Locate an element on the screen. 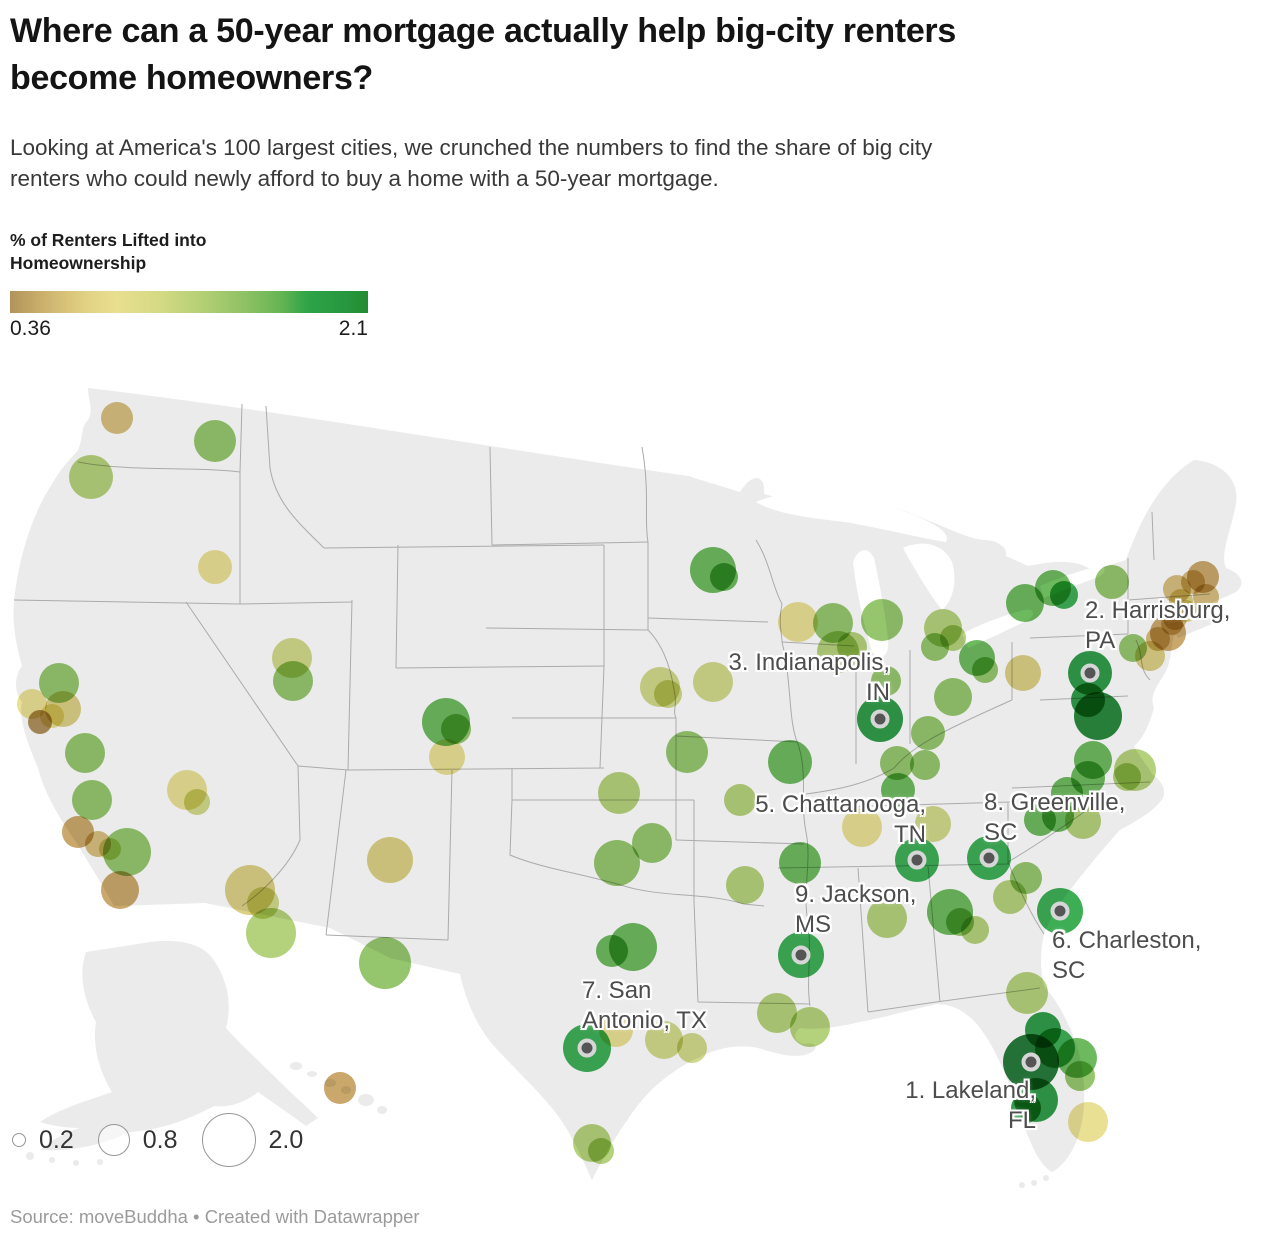 Image resolution: width=1280 pixels, height=1246 pixels. lake-superior is located at coordinates (851, 517).